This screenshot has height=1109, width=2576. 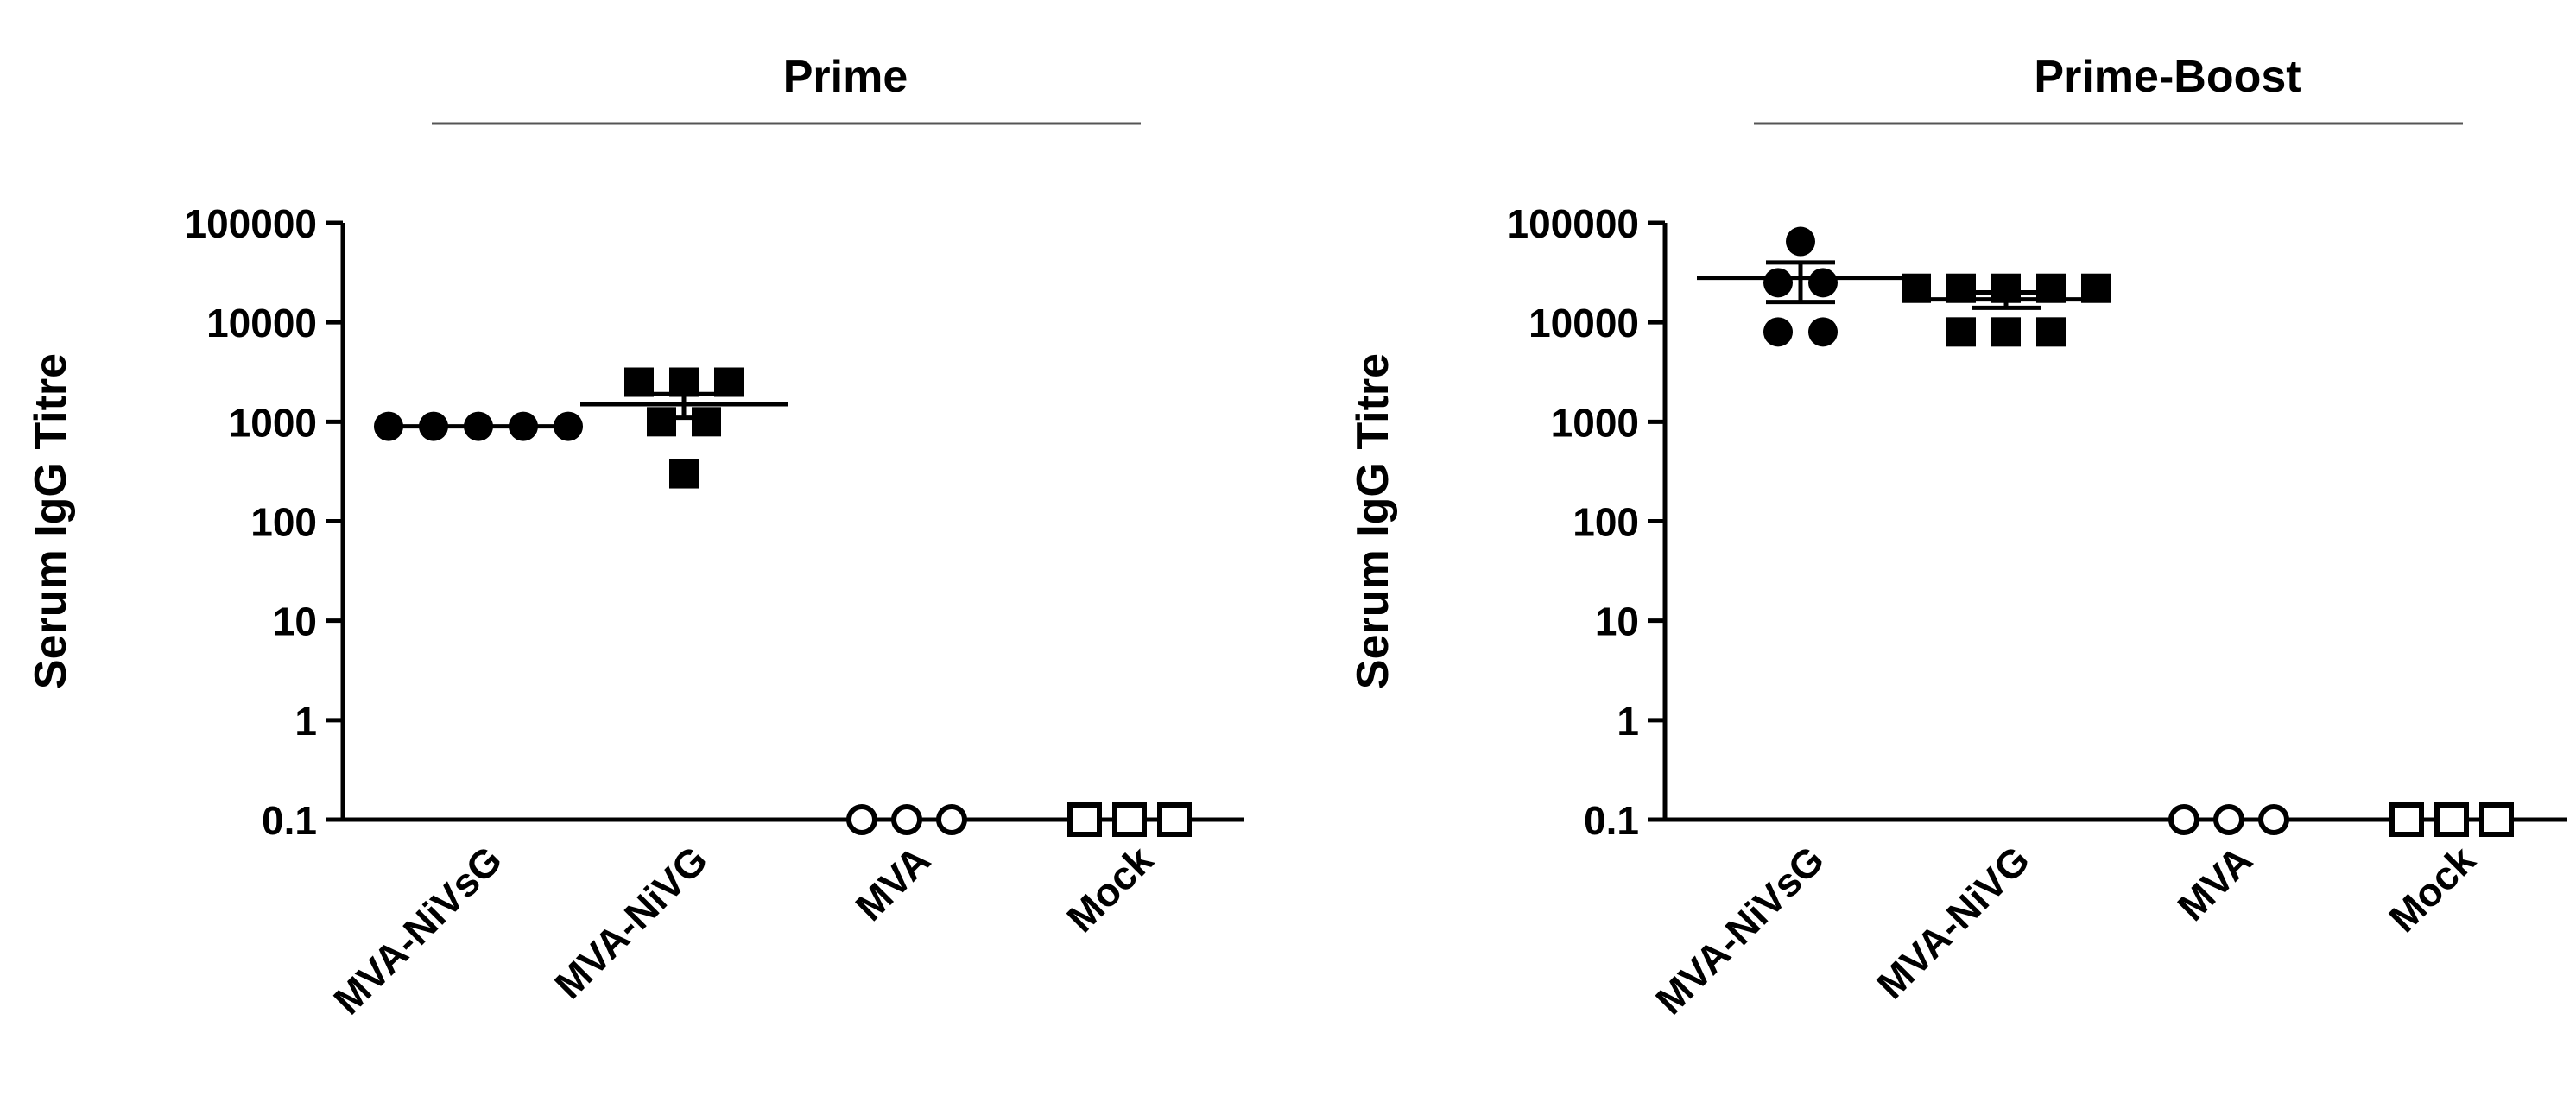 What do you see at coordinates (2167, 77) in the screenshot?
I see `chart-title: Prime-Boost` at bounding box center [2167, 77].